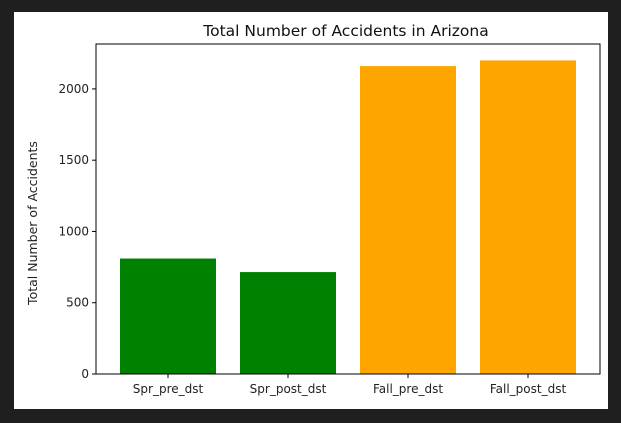  Describe the element at coordinates (32, 223) in the screenshot. I see `y-axis-label: Total Number of Accidents` at that location.